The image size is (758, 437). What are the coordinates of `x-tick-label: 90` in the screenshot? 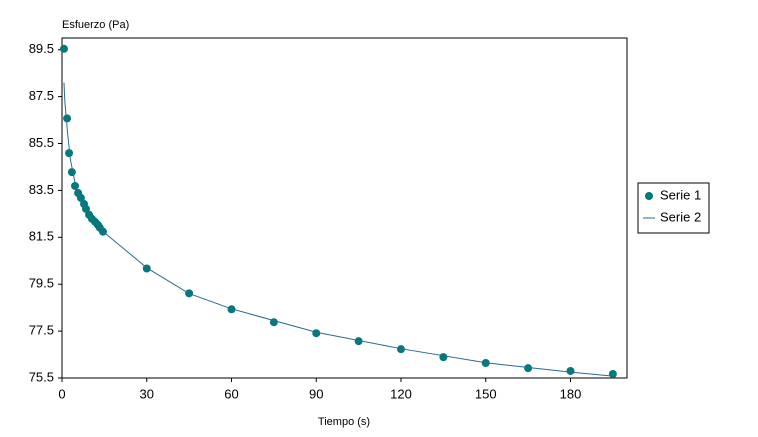 It's located at (316, 393).